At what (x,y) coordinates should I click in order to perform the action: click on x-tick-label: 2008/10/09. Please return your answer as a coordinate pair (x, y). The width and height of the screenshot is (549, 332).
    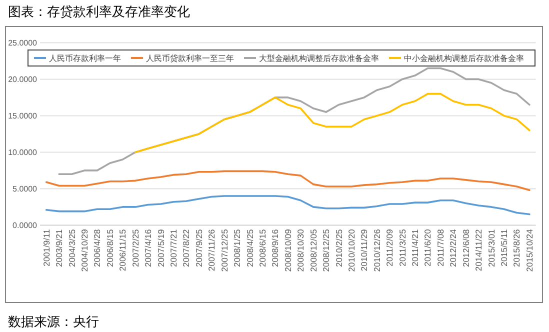
    Looking at the image, I should click on (287, 250).